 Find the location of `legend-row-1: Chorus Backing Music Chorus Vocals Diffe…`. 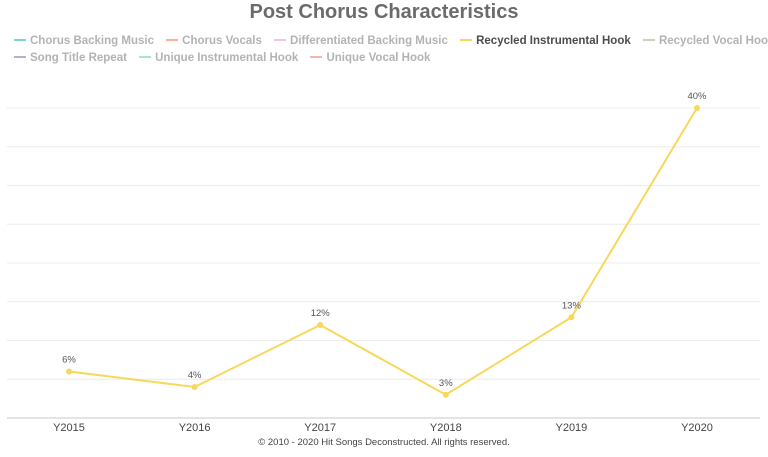

legend-row-1: Chorus Backing Music Chorus Vocals Diffe… is located at coordinates (391, 41).